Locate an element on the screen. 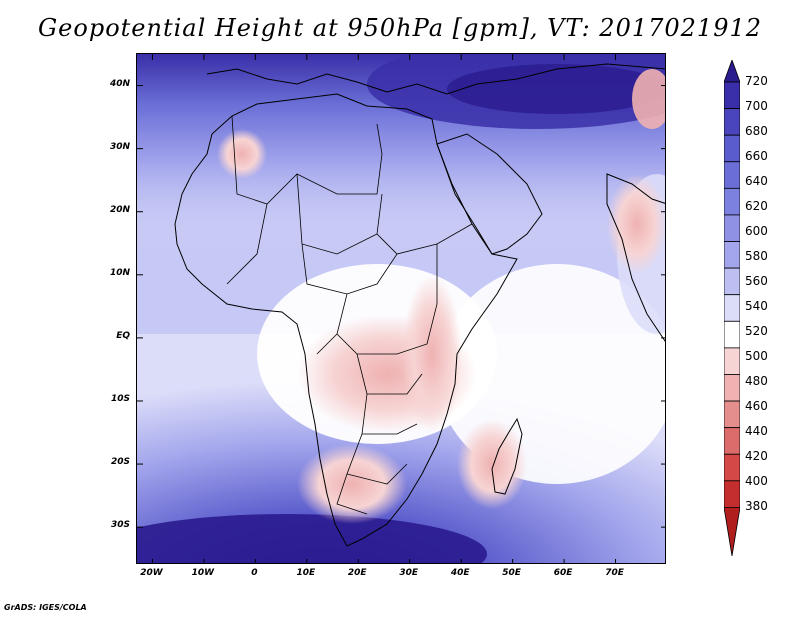 The height and width of the screenshot is (618, 800). field-low-south is located at coordinates (312, 538).